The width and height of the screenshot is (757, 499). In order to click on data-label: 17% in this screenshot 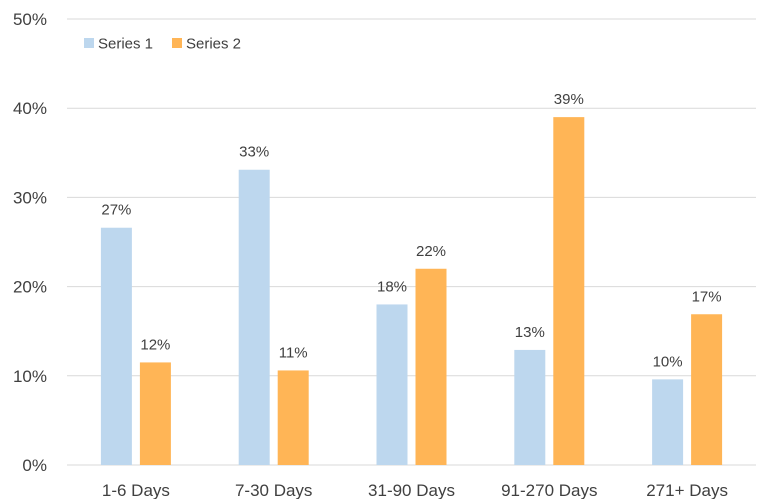, I will do `click(707, 296)`.